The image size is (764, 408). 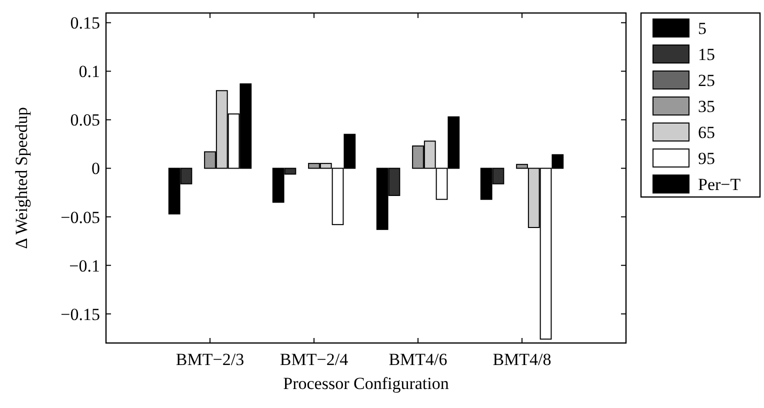 What do you see at coordinates (96, 168) in the screenshot?
I see `y-tick-label: 0` at bounding box center [96, 168].